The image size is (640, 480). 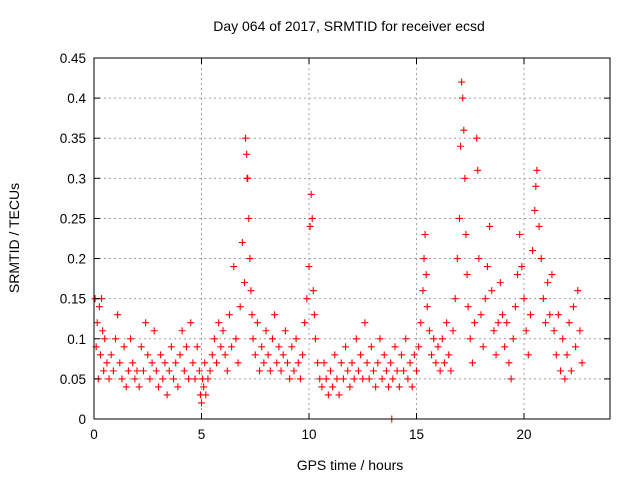 I want to click on y-tick-label: 0, so click(x=82, y=419).